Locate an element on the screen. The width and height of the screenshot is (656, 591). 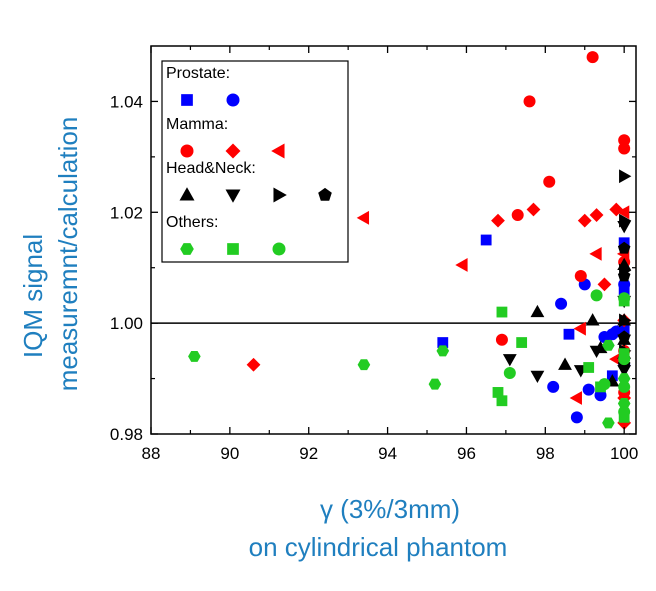
y-tick-label: 0.98 is located at coordinates (126, 434).